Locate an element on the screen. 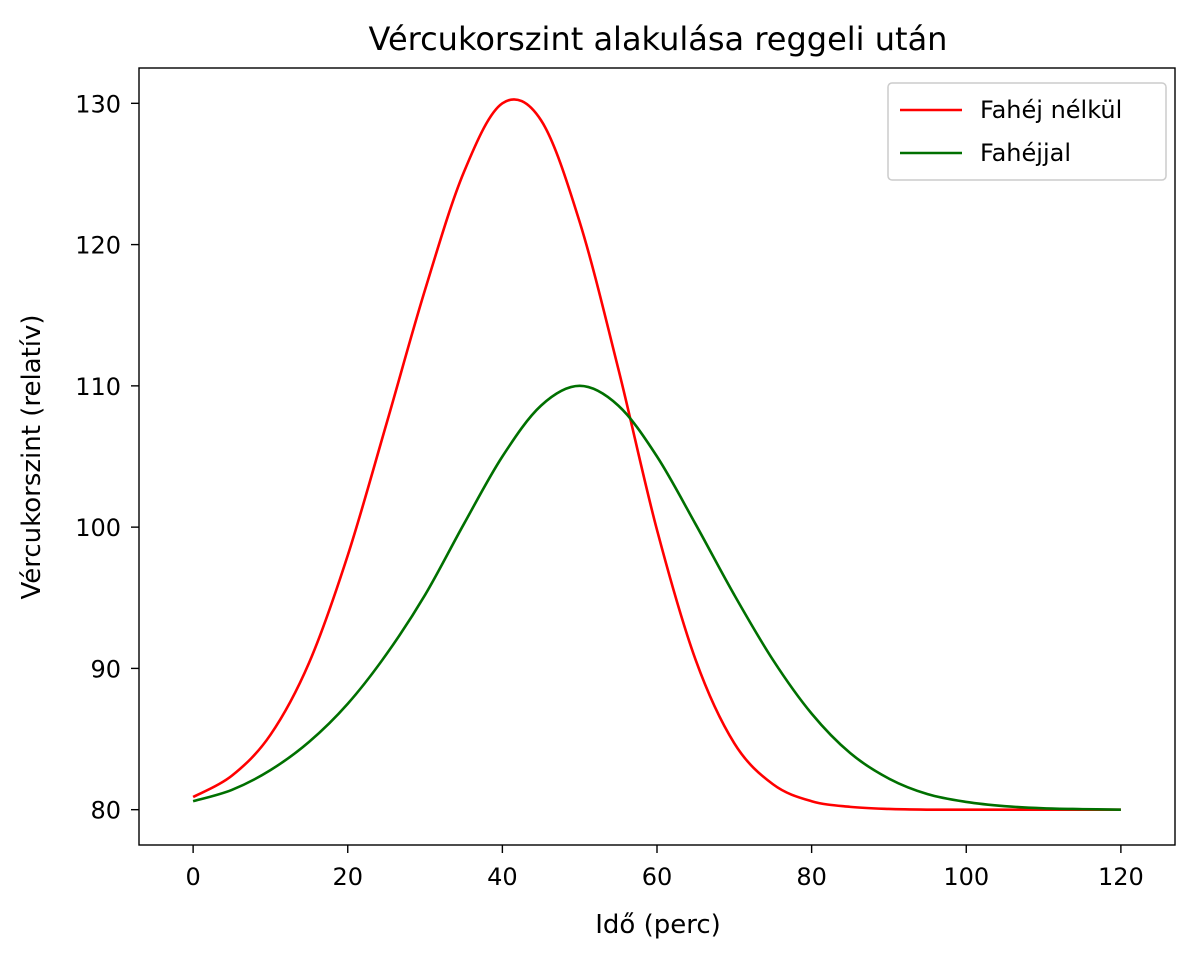 Image resolution: width=1200 pixels, height=958 pixels. y-tick-label: 80 is located at coordinates (105, 811).